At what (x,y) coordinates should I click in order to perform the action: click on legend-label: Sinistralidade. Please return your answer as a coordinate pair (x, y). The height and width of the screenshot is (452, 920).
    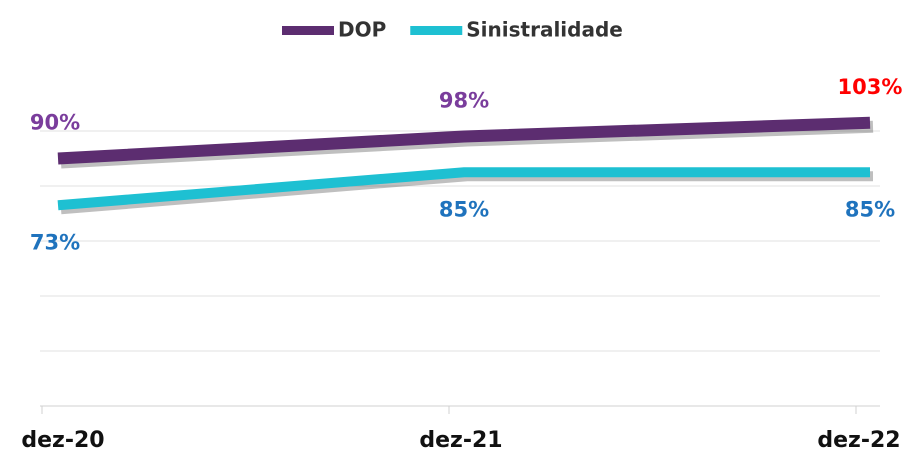
    Looking at the image, I should click on (544, 30).